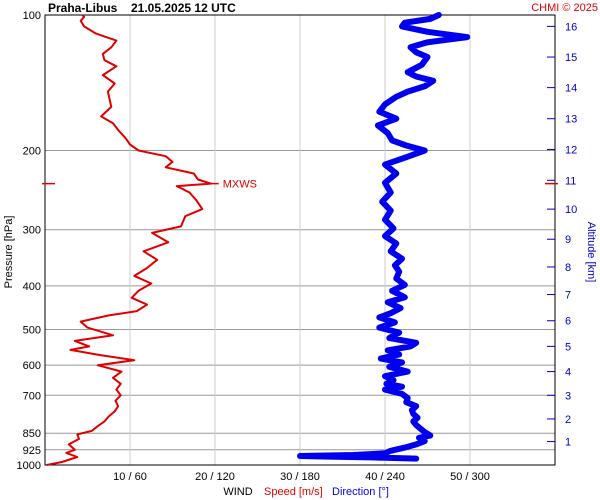  I want to click on mxws-label: MXWS, so click(240, 185).